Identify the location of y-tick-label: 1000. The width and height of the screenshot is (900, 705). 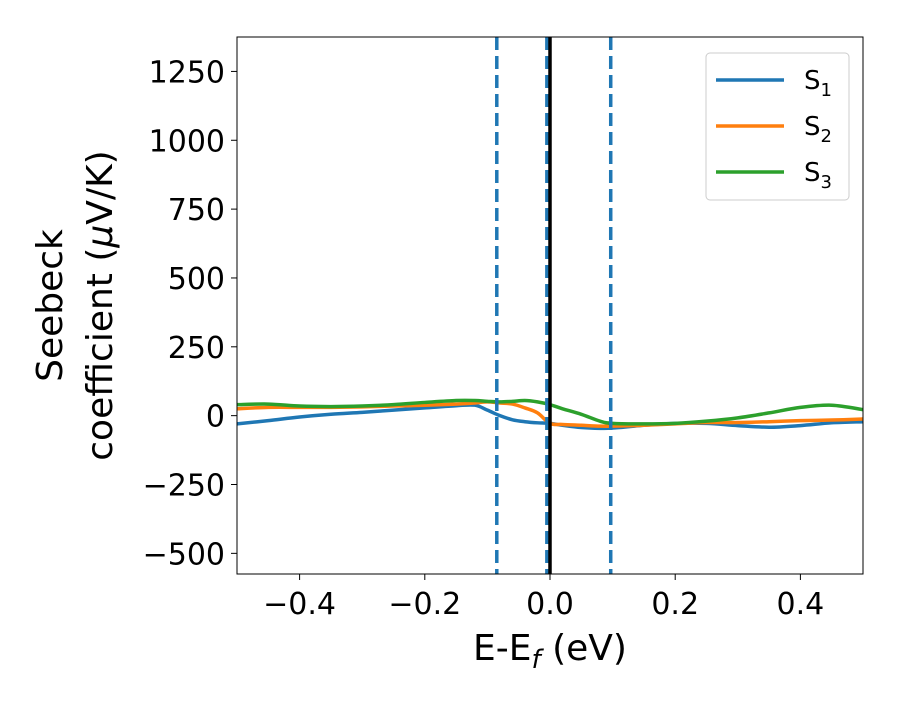
(187, 141).